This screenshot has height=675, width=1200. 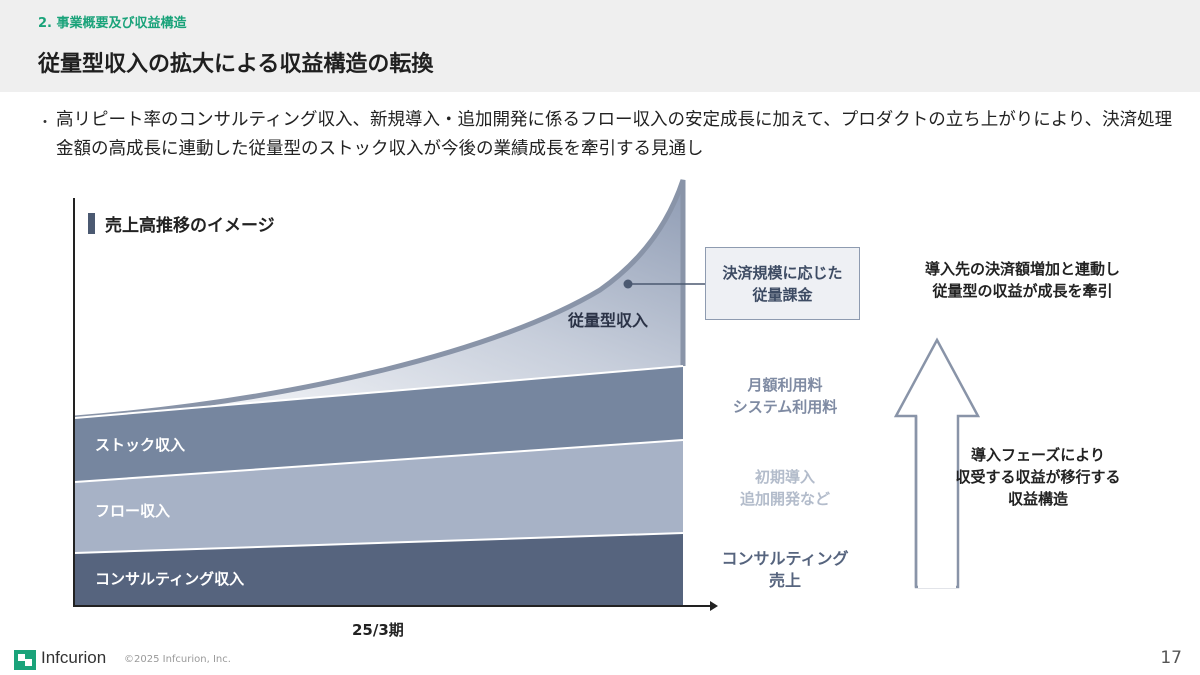 What do you see at coordinates (607, 320) in the screenshot?
I see `usage-layer-label: 従量型収入` at bounding box center [607, 320].